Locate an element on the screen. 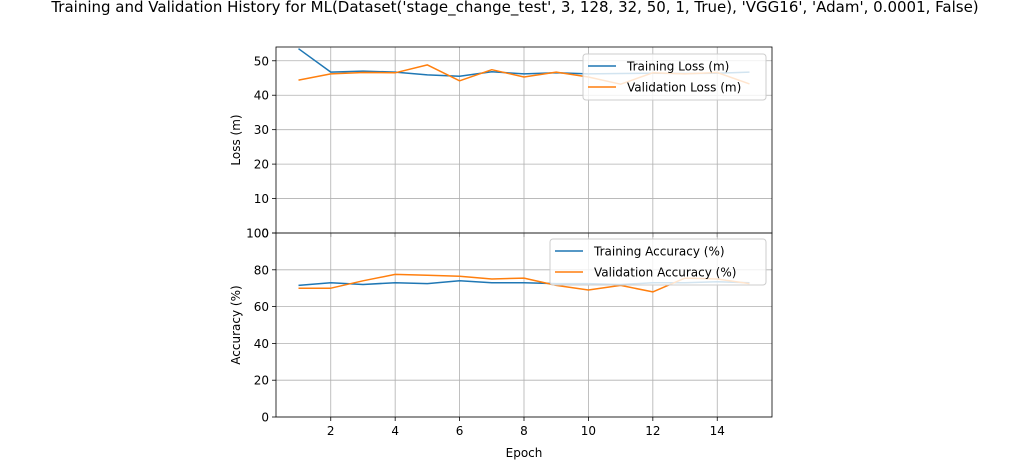  y-tick-label: 80 is located at coordinates (261, 270).